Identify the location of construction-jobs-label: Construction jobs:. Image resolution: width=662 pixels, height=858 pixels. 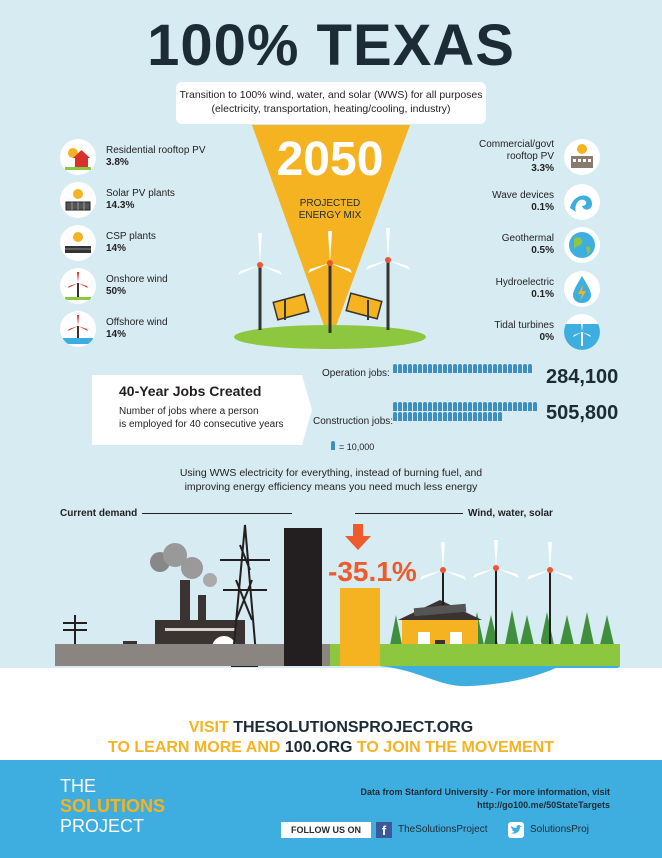
(353, 421).